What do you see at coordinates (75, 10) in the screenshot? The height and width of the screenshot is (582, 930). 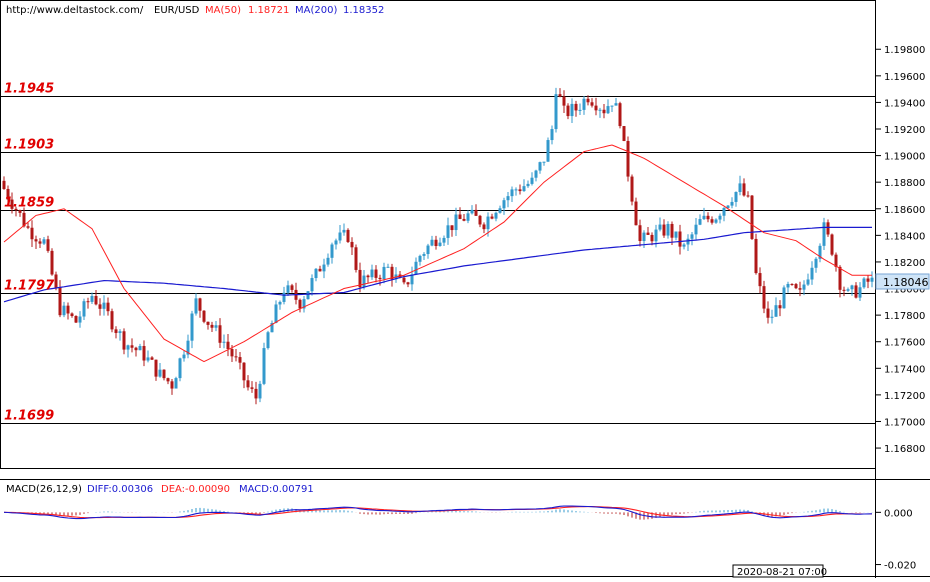 I see `source-url: http://www.deltastock.com/` at bounding box center [75, 10].